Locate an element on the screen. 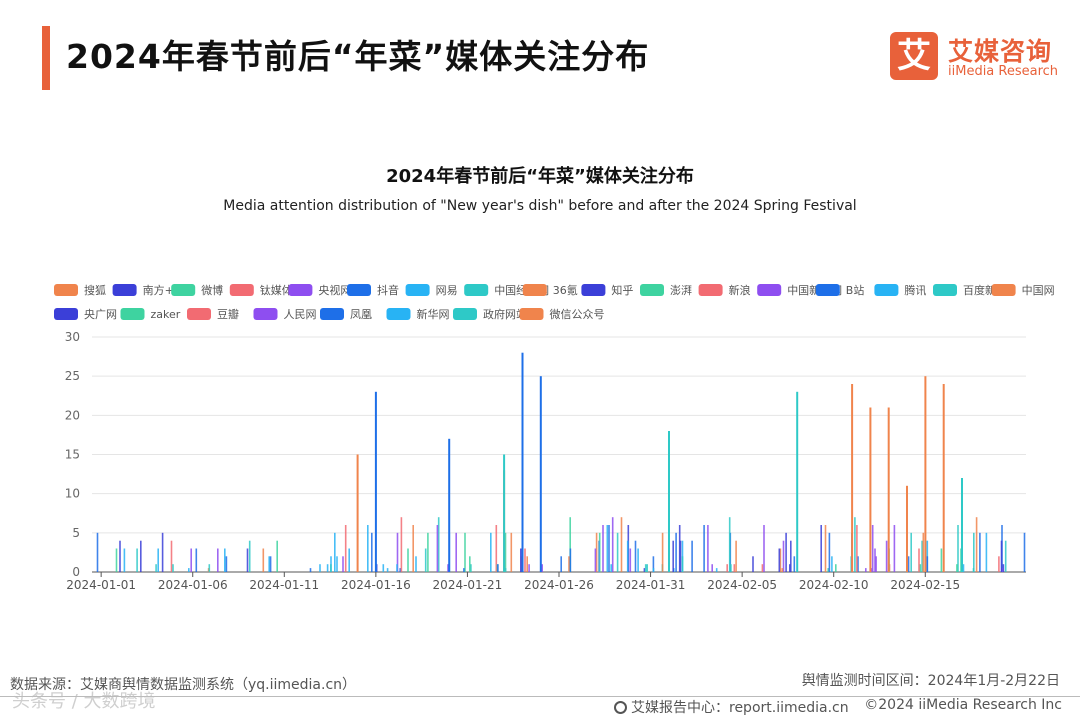  legend-label: 央视网 is located at coordinates (334, 290).